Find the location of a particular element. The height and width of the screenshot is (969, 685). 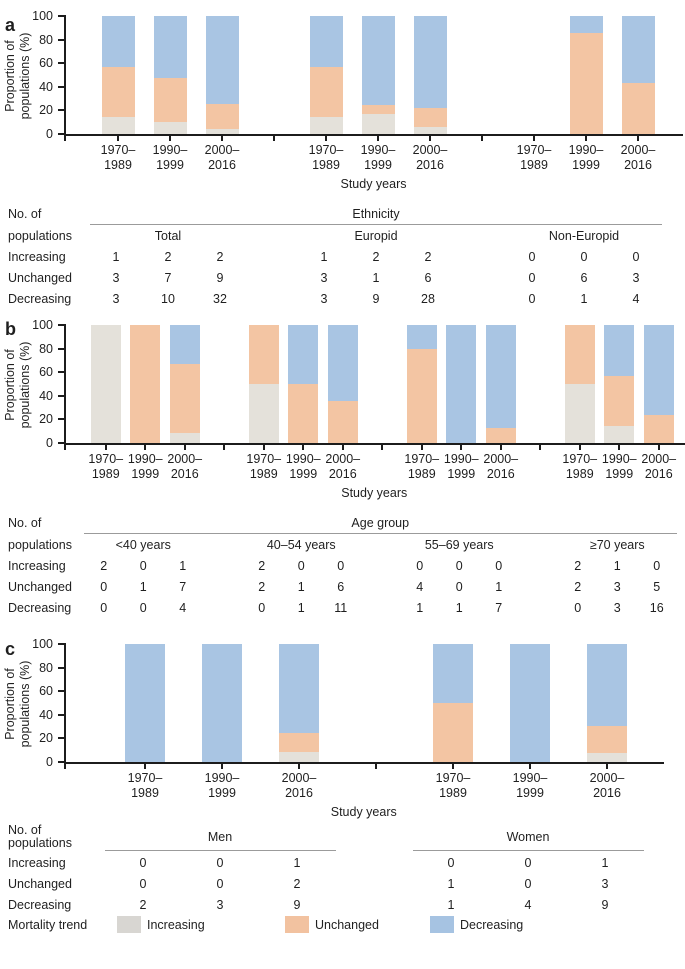

bar-slot: 1970– 1989 is located at coordinates (422, 403).